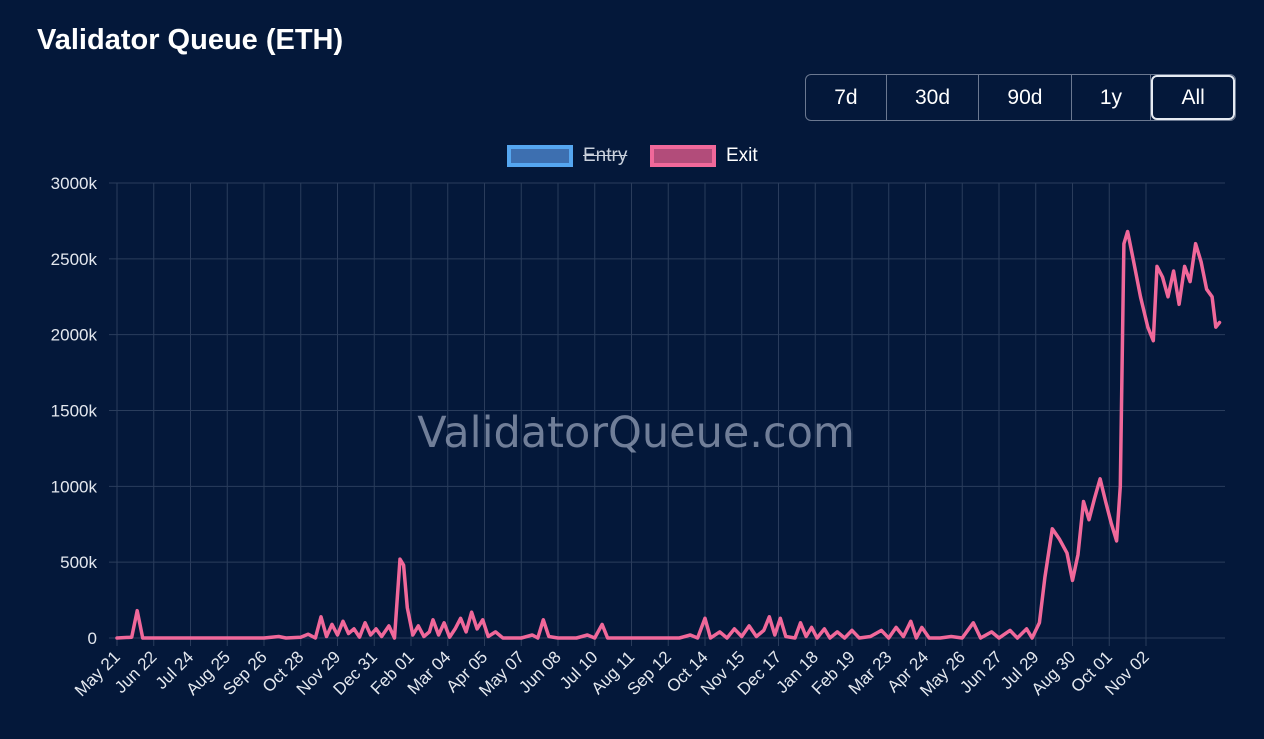  What do you see at coordinates (540, 156) in the screenshot?
I see `legend-swatch-entry` at bounding box center [540, 156].